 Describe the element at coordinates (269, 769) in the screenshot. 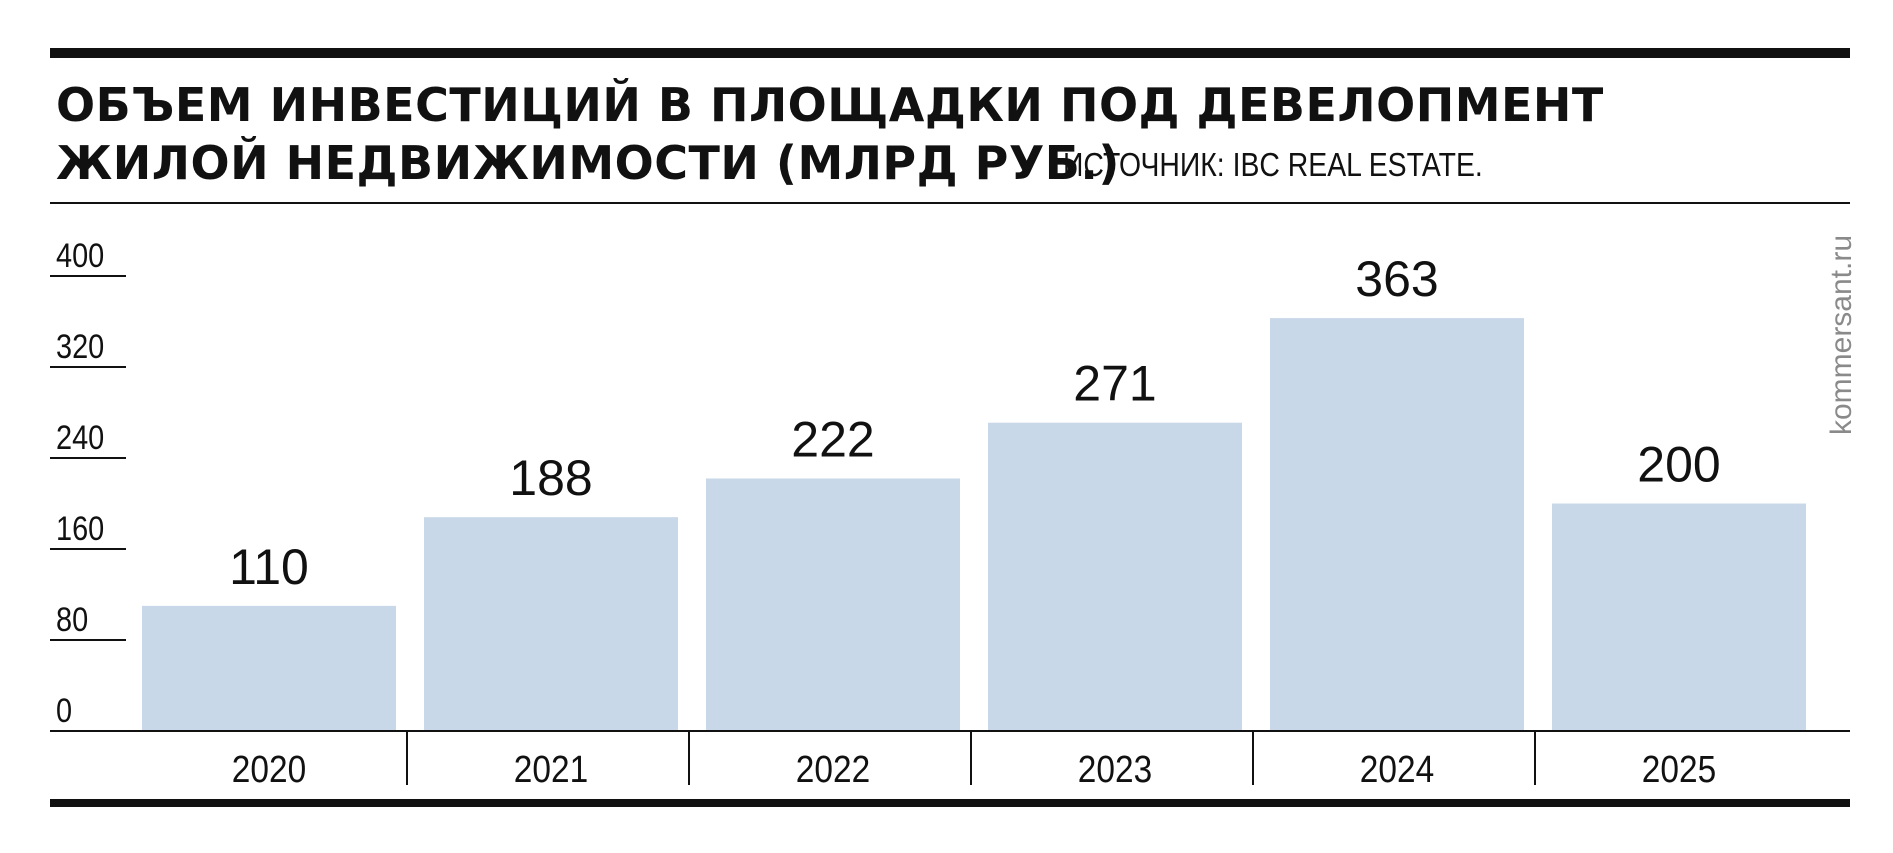

I see `x-tick-label-2020: 2020` at that location.